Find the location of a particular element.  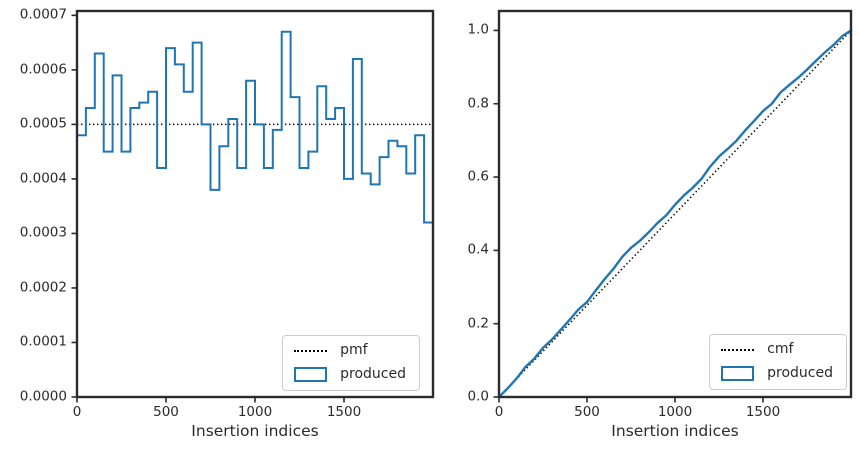

legend-item-cmf: cmf is located at coordinates (777, 349).